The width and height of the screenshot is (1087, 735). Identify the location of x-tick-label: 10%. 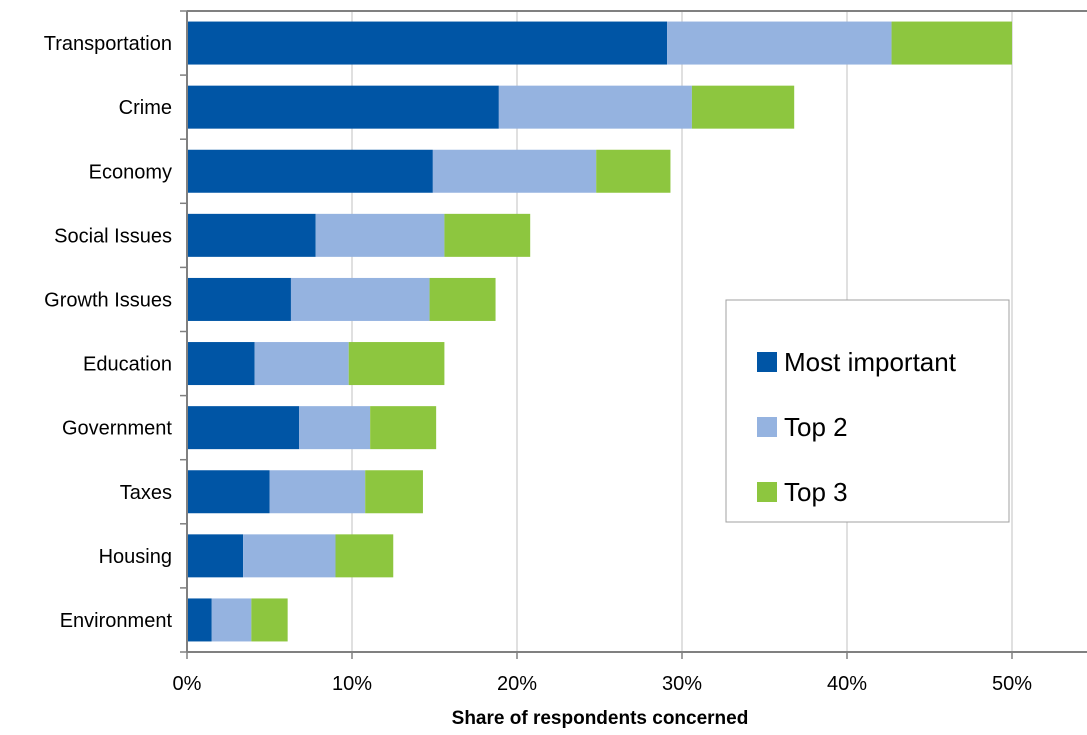
(352, 684).